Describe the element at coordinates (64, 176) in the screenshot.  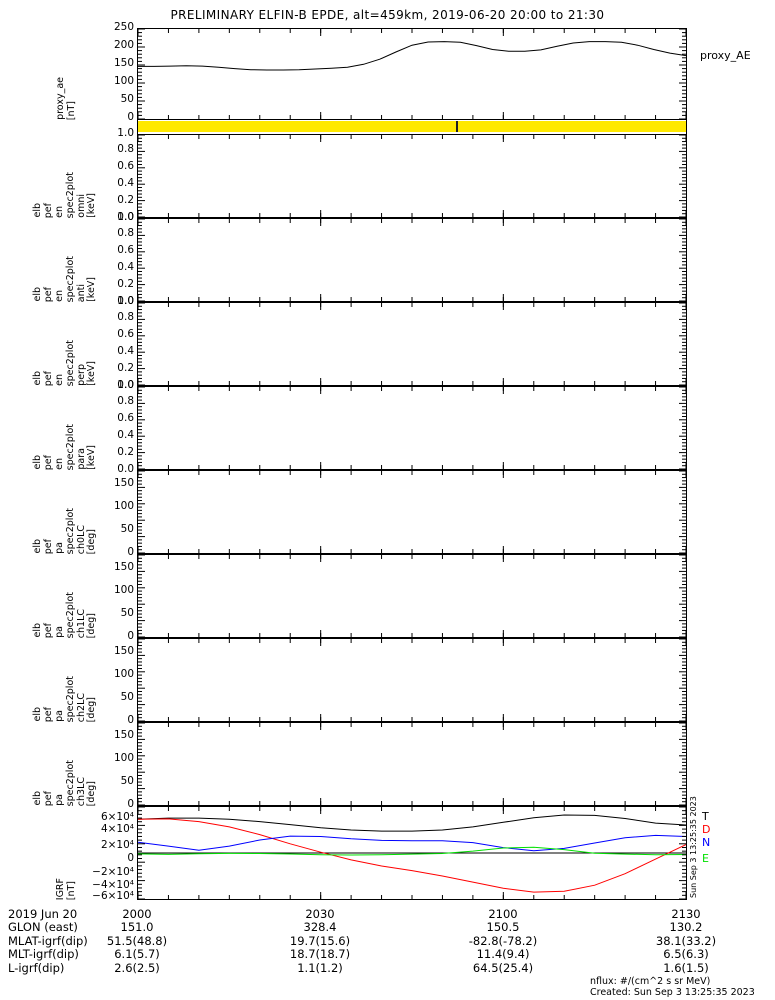
I see `axis-title-en-omni: elb pef en spec2plot omni [keV]` at that location.